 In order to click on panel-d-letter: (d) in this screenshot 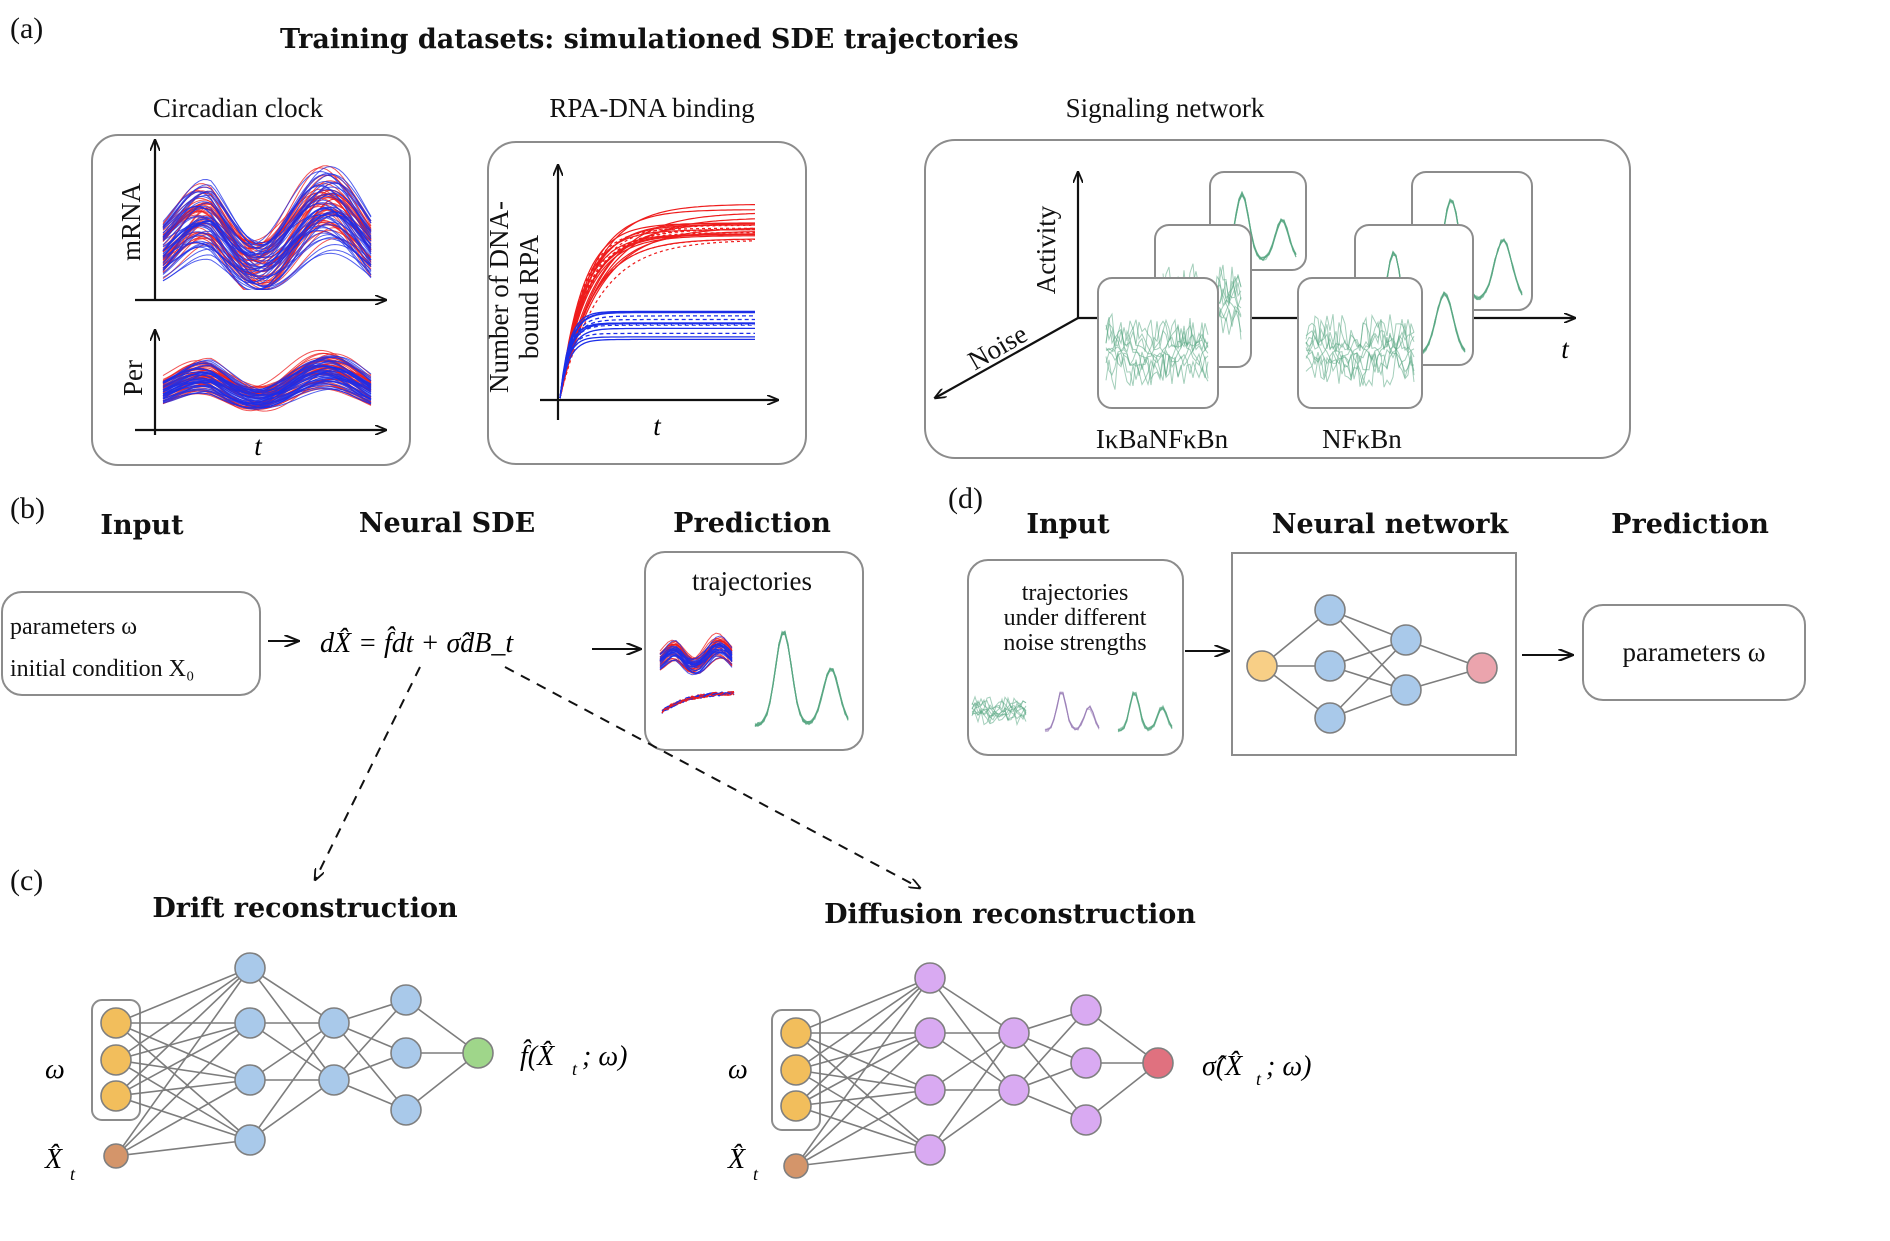, I will do `click(965, 498)`.